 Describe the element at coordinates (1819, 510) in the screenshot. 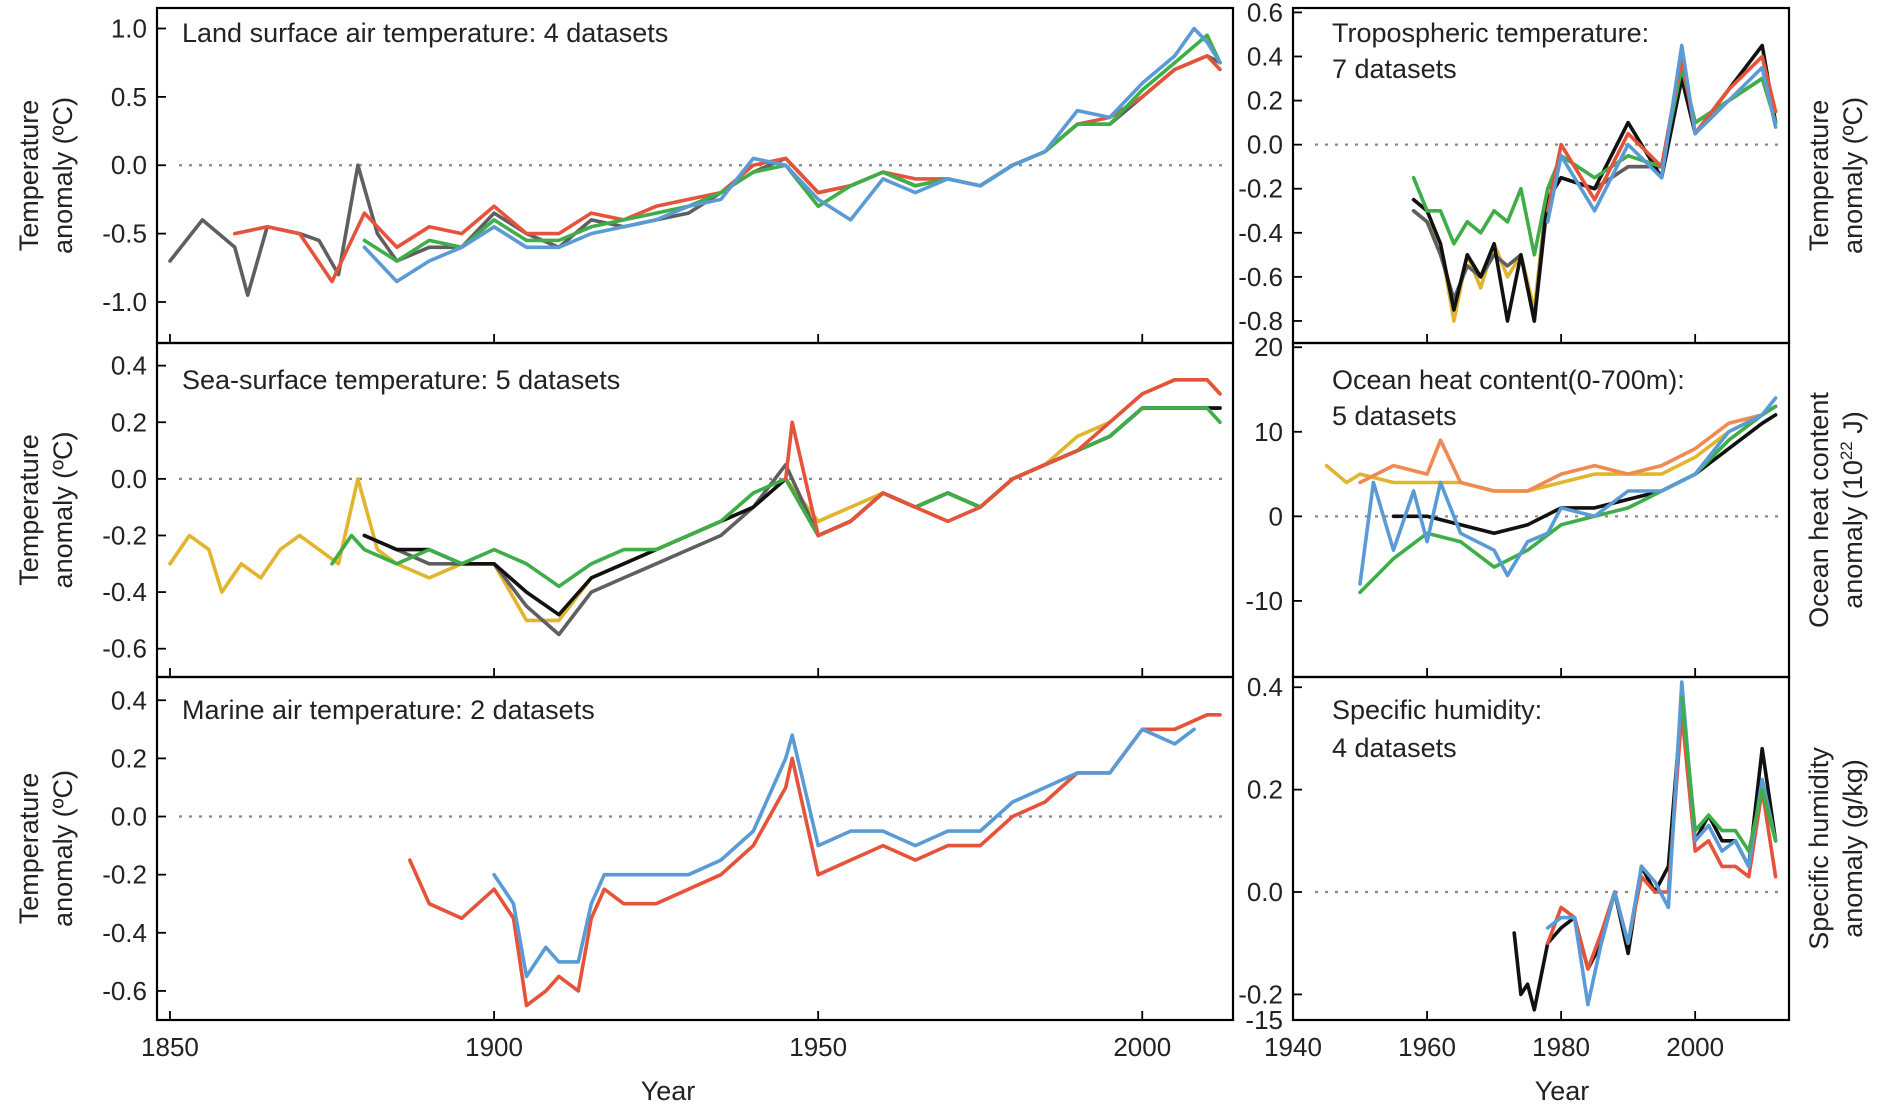

I see `y-axis-label-line1: Ocean heat content` at that location.